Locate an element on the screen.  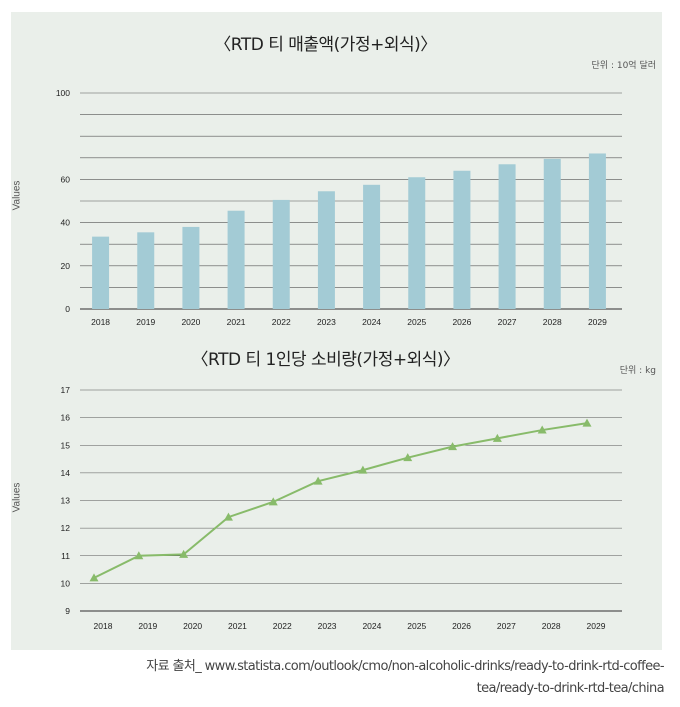
line-xtick-label: 2023 is located at coordinates (327, 626).